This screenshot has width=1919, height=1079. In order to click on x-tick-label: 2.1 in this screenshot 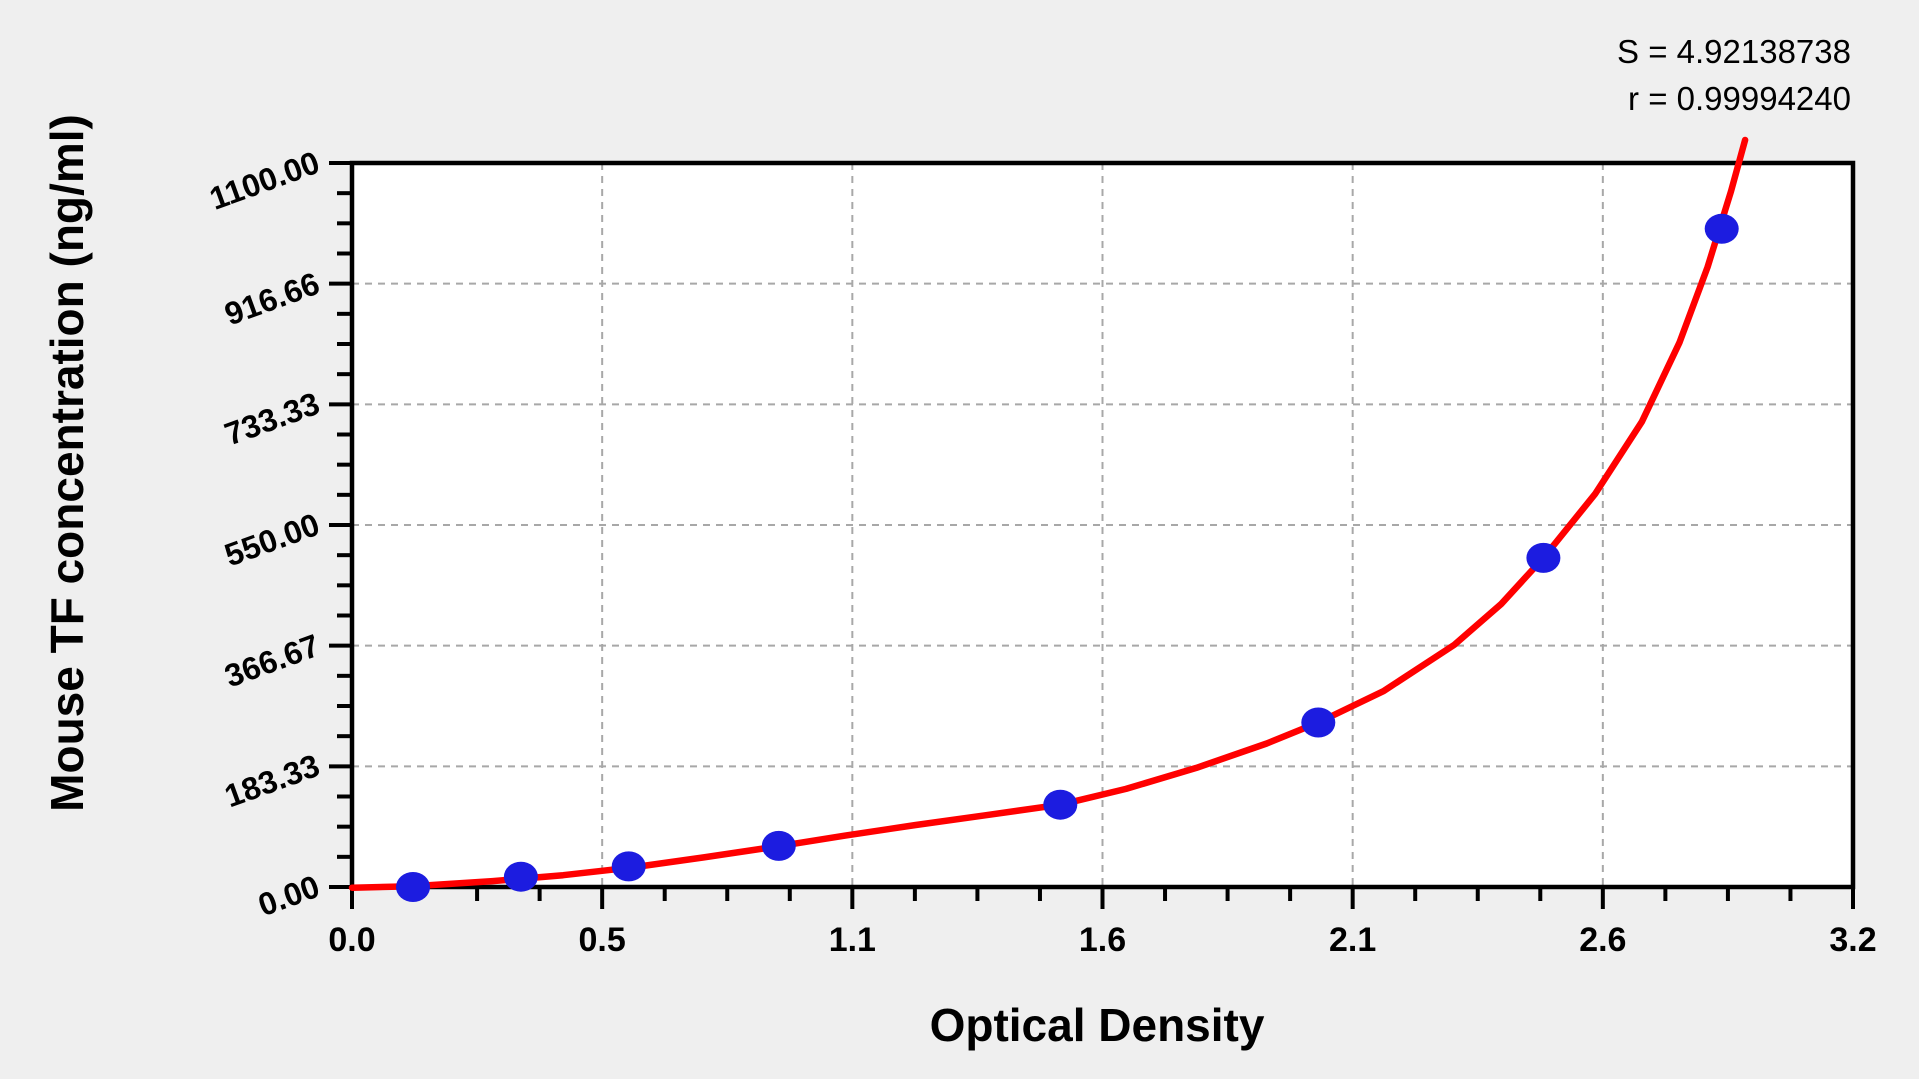, I will do `click(1353, 940)`.